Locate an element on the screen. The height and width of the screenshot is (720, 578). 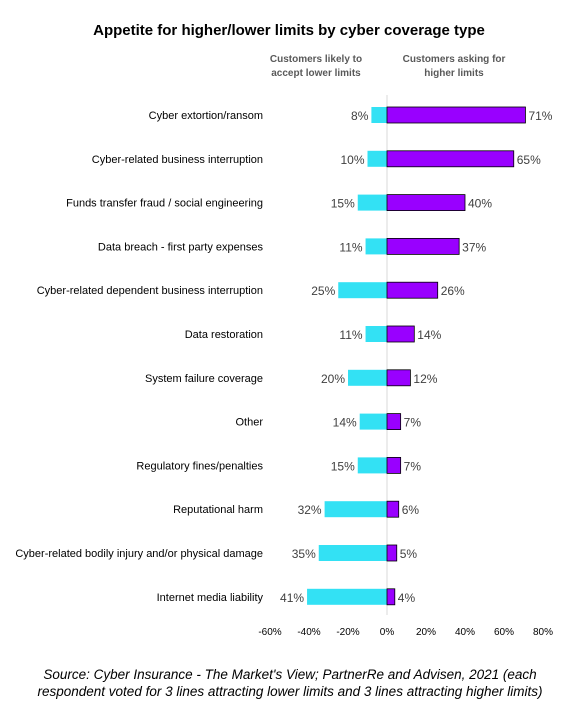
legend-higher-limits: Customers asking for higher limits is located at coordinates (454, 66).